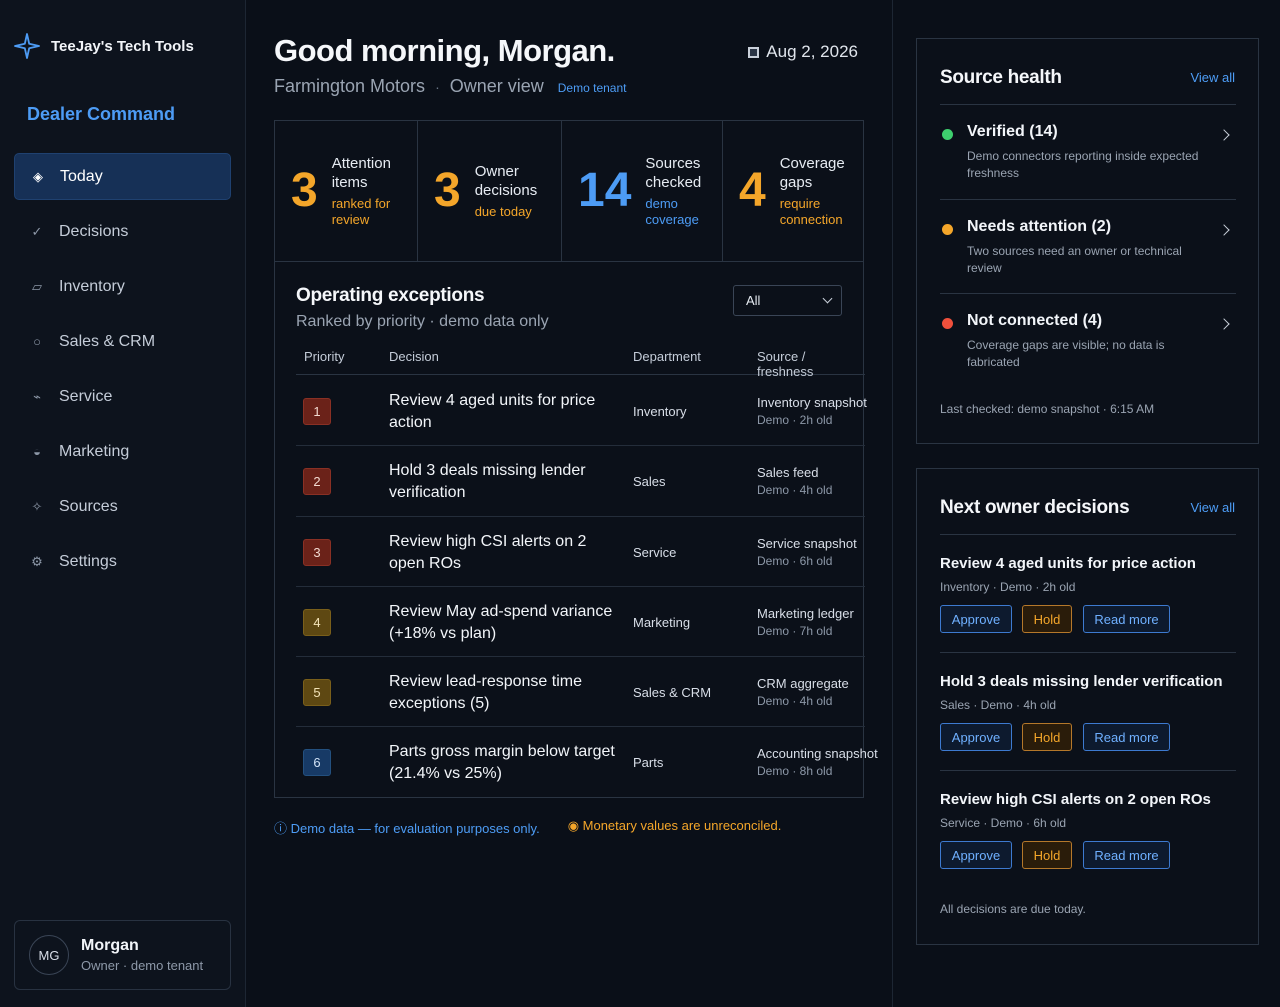  I want to click on kpi-sub-line: coverage, so click(672, 219).